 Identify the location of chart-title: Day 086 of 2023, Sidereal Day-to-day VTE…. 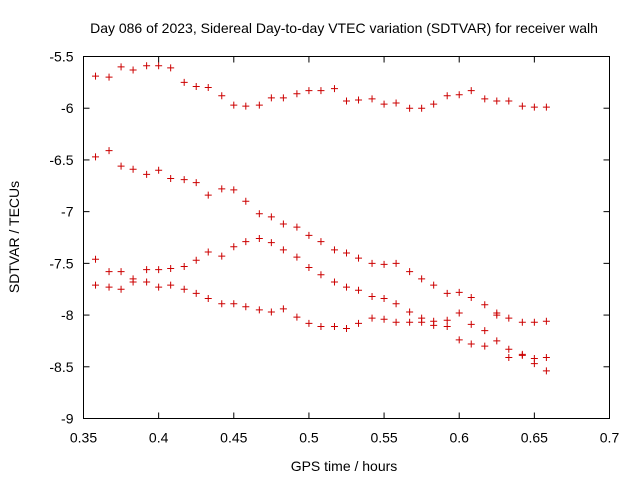
(344, 28).